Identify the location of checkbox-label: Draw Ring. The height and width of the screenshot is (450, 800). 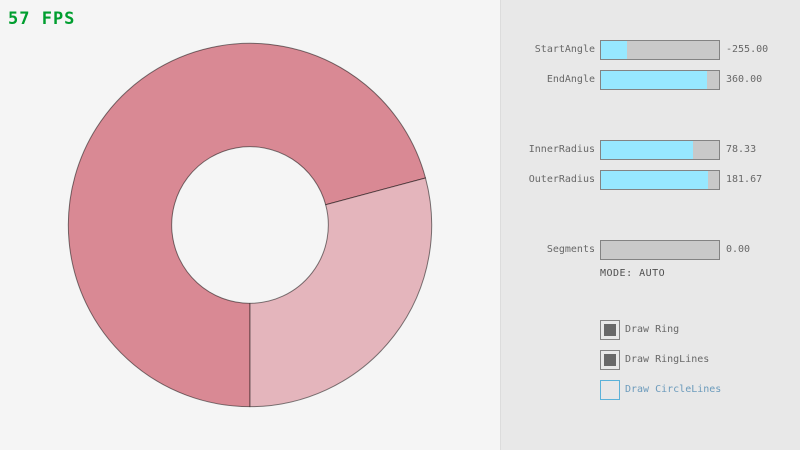
(652, 329).